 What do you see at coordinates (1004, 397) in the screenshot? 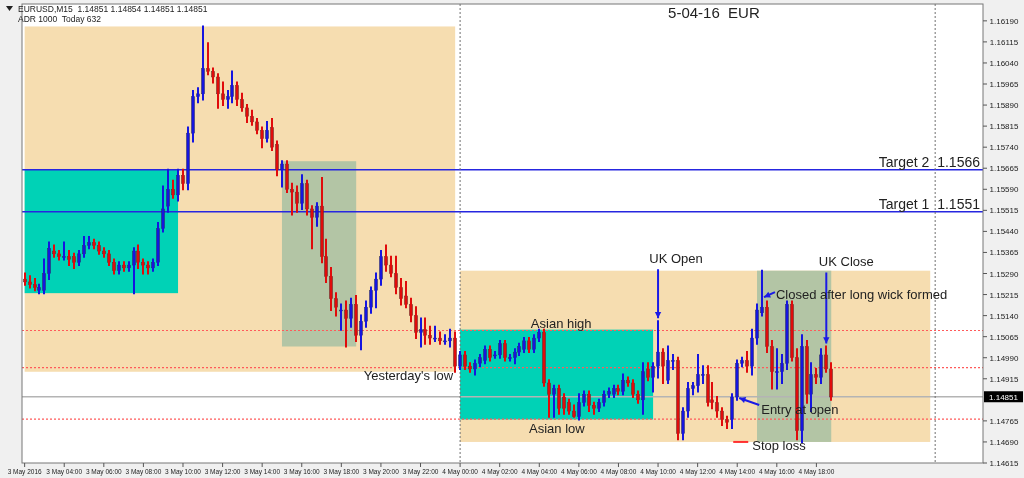
I see `ref-line-label: 1.14851` at bounding box center [1004, 397].